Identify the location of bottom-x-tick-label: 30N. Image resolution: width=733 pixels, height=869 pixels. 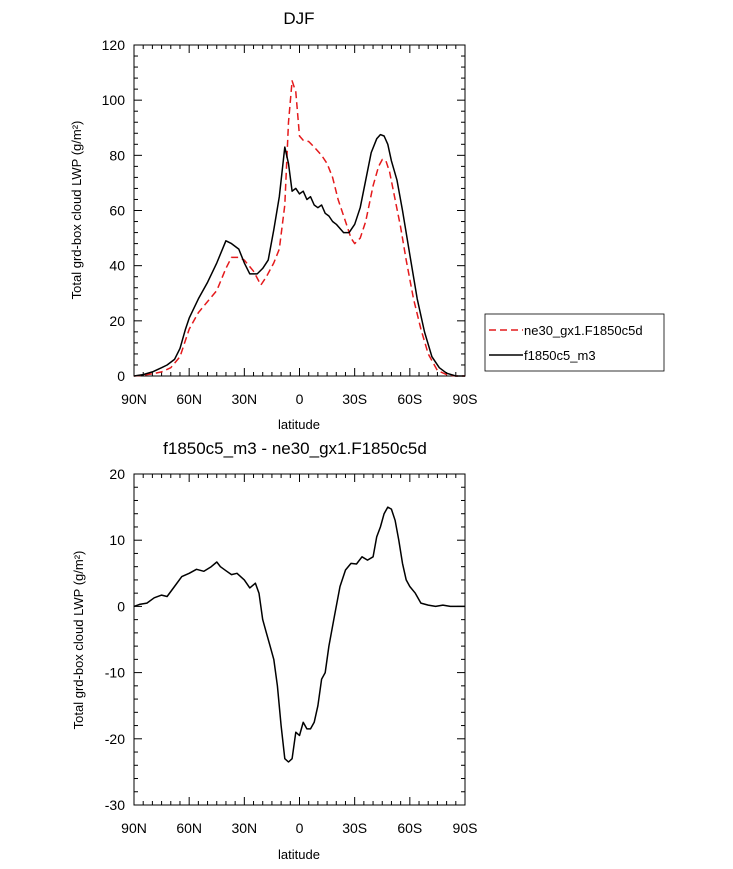
(244, 828).